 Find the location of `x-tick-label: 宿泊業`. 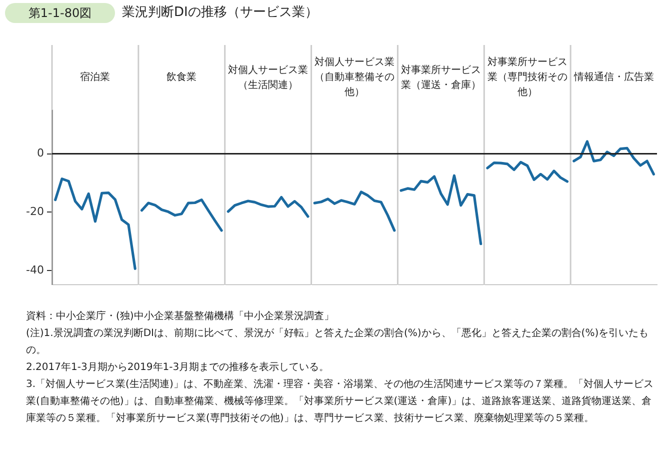

x-tick-label: 宿泊業 is located at coordinates (95, 77).